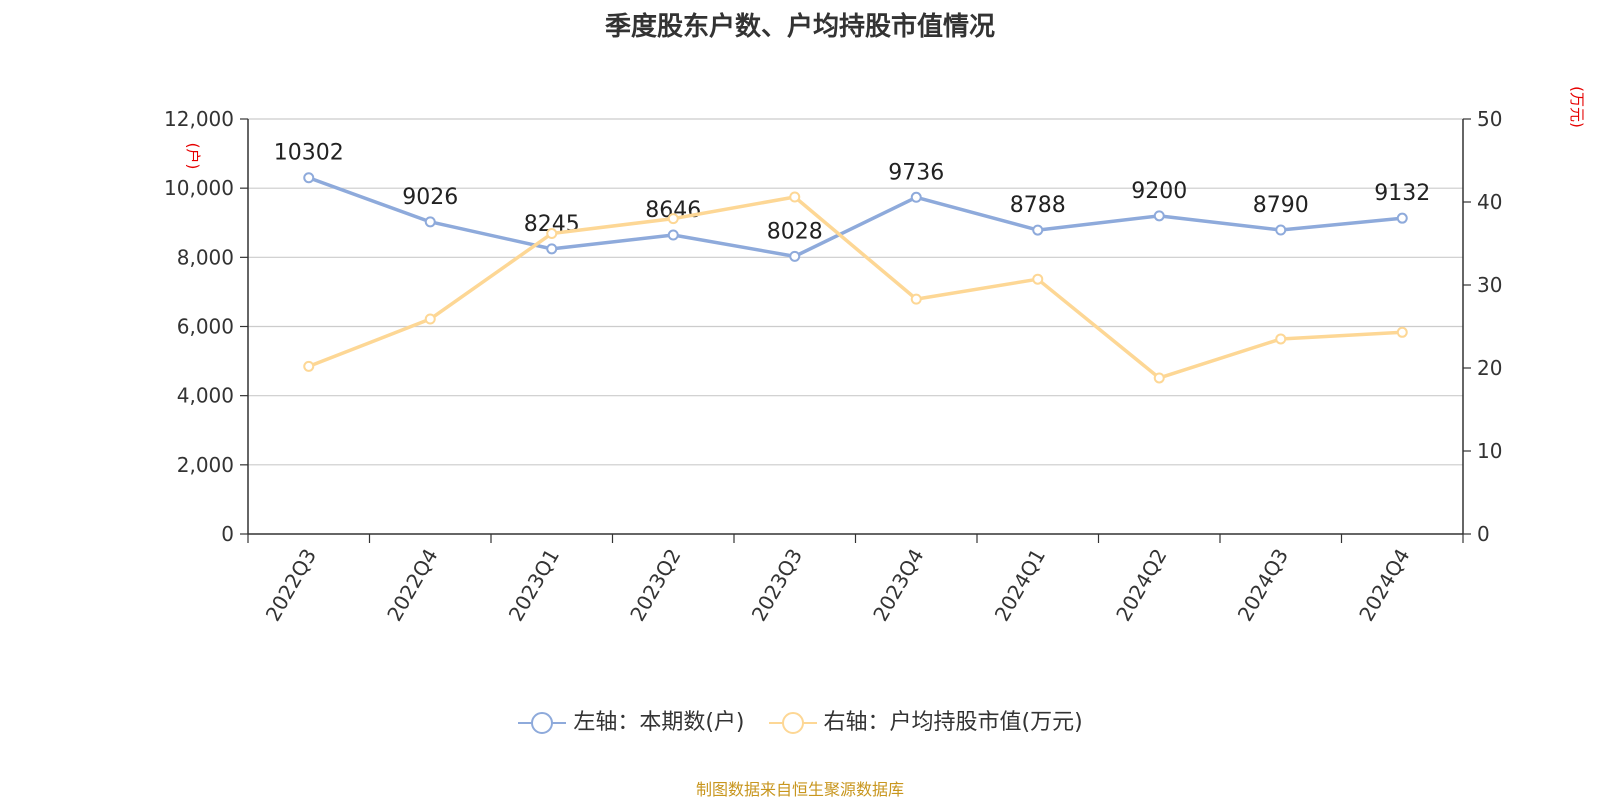  What do you see at coordinates (1038, 205) in the screenshot?
I see `data-label-left: 8788` at bounding box center [1038, 205].